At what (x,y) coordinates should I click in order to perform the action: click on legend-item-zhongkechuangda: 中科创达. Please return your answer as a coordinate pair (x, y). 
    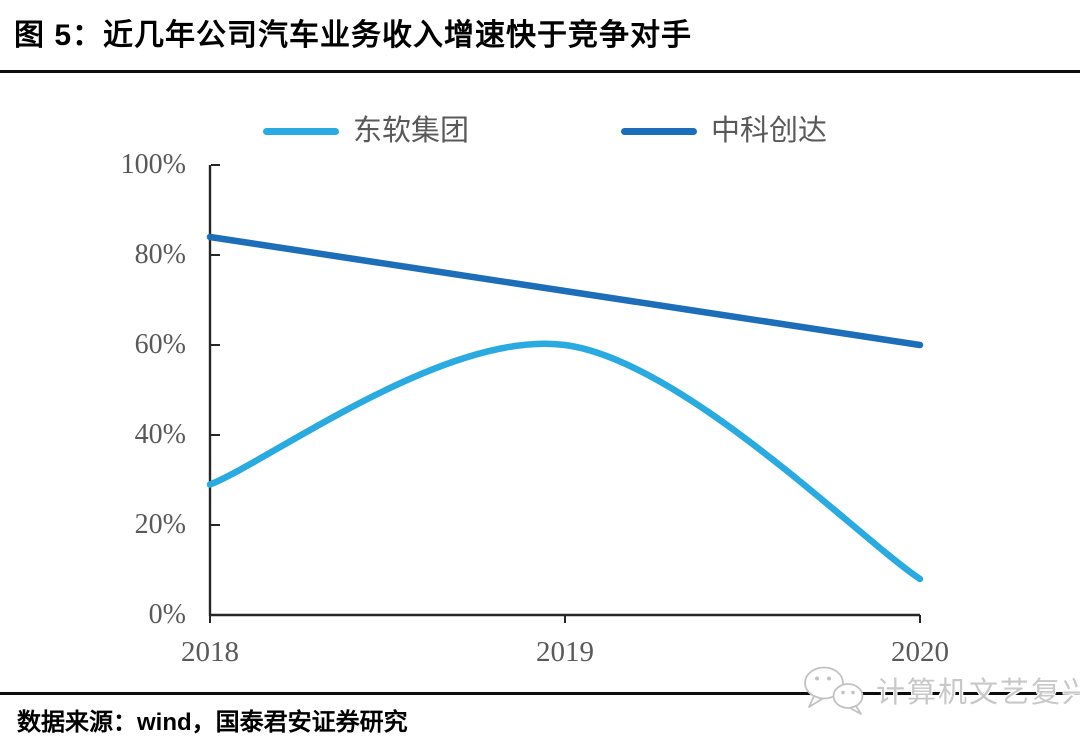
    Looking at the image, I should click on (724, 131).